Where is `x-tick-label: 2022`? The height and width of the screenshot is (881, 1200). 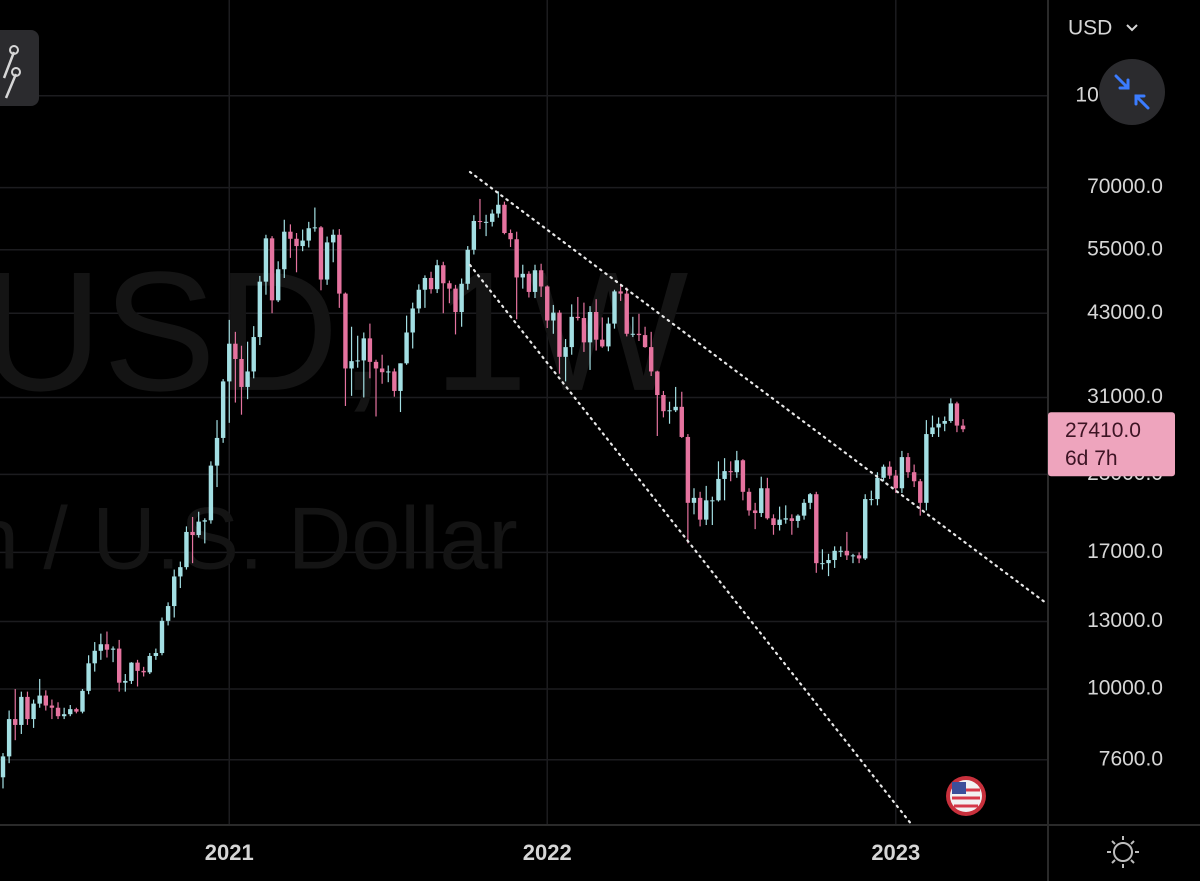 x-tick-label: 2022 is located at coordinates (547, 852).